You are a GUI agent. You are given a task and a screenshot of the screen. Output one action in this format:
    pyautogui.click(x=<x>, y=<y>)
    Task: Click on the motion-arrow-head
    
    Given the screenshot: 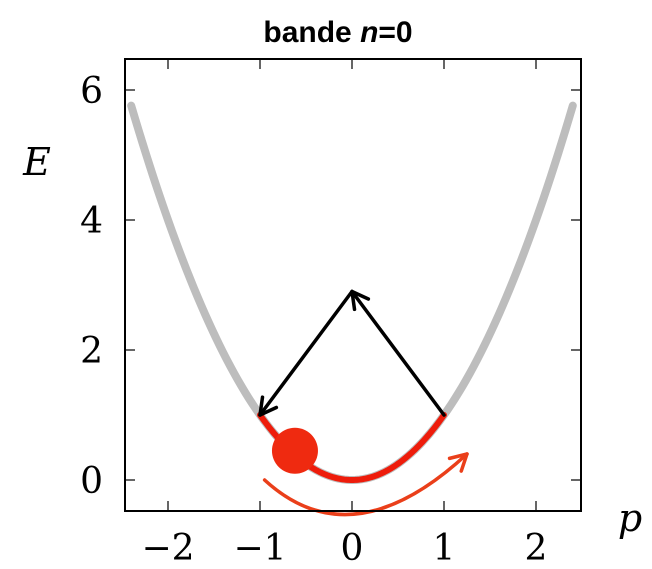 What is the action you would take?
    pyautogui.click(x=458, y=462)
    